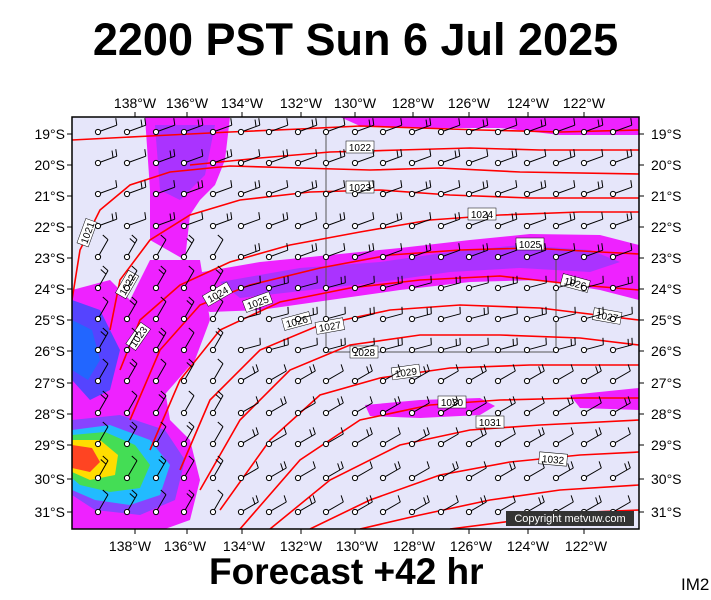 This screenshot has width=711, height=600. I want to click on lat-label: 22°S, so click(666, 227).